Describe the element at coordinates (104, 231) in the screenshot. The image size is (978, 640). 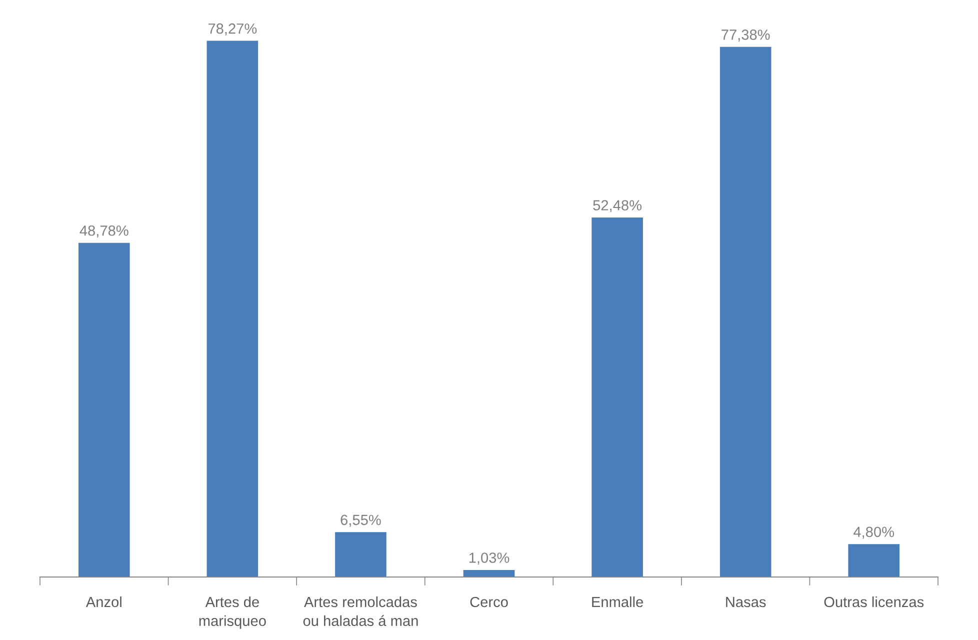
I see `data-label: 48,78%` at that location.